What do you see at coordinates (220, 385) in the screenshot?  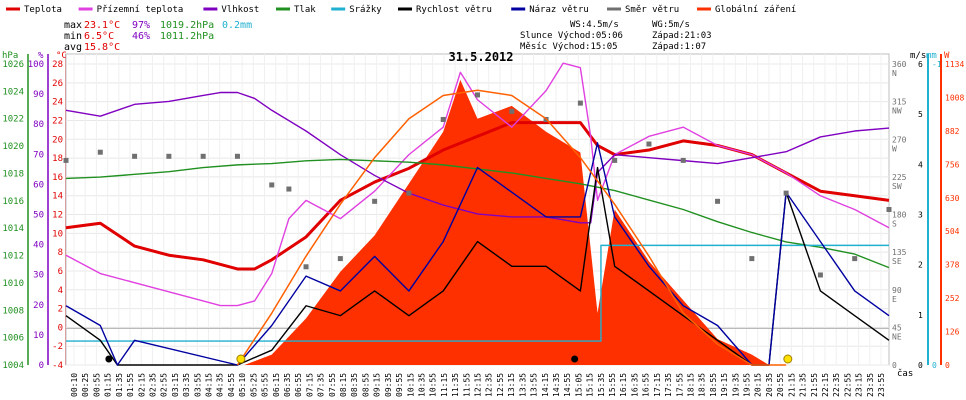 I see `x-tick-label: 04:35` at bounding box center [220, 385].